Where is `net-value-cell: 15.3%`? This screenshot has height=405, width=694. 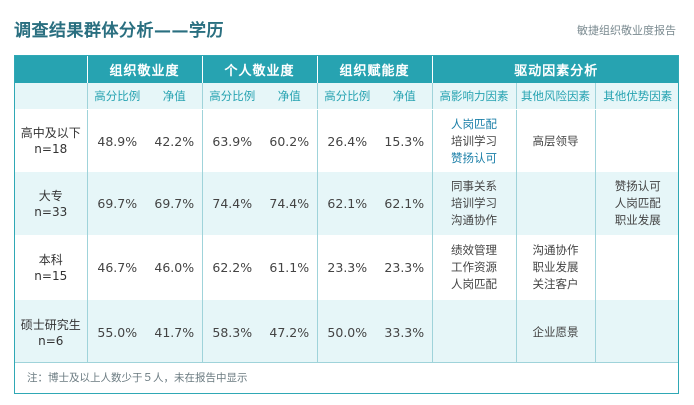 net-value-cell: 15.3% is located at coordinates (404, 141).